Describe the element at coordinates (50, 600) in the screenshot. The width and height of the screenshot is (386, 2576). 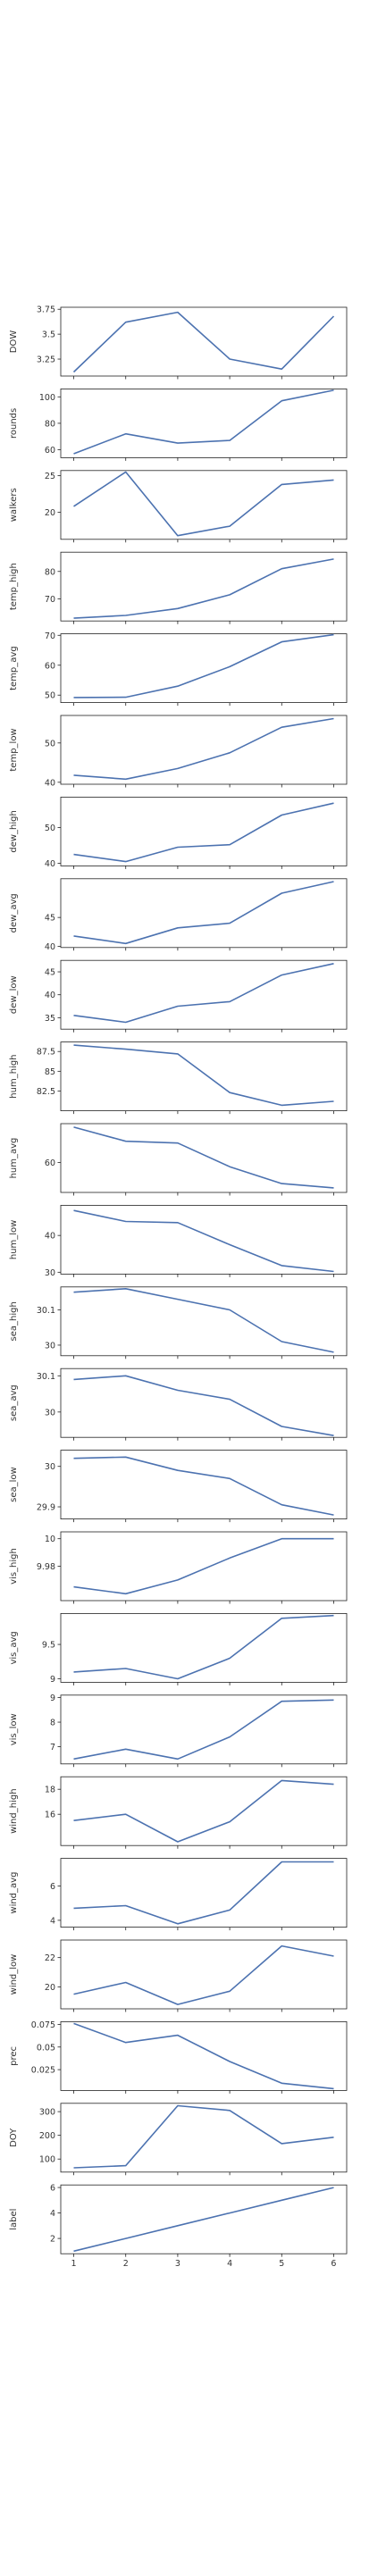
I see `y-tick-label: 70` at that location.